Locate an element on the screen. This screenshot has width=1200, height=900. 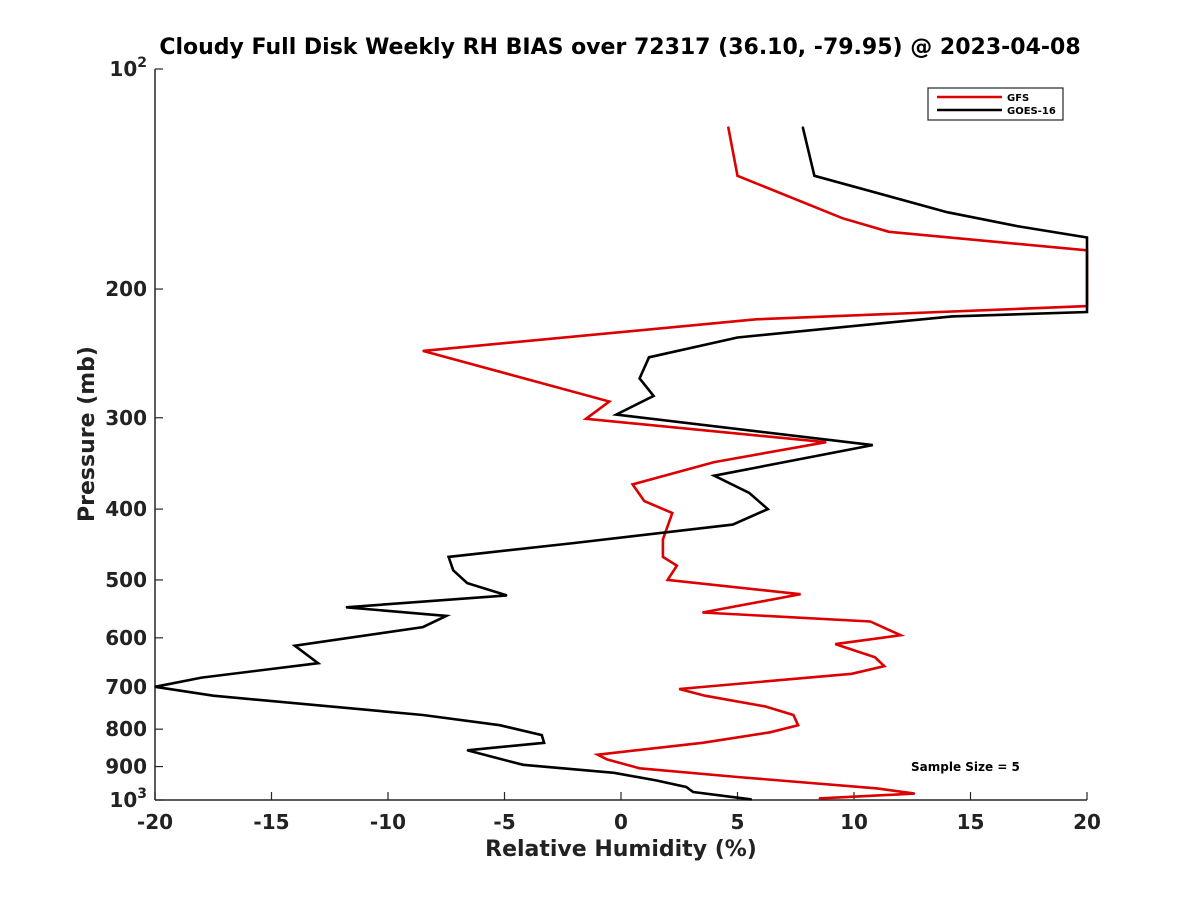
legend-label-gfs: GFS is located at coordinates (1018, 98).